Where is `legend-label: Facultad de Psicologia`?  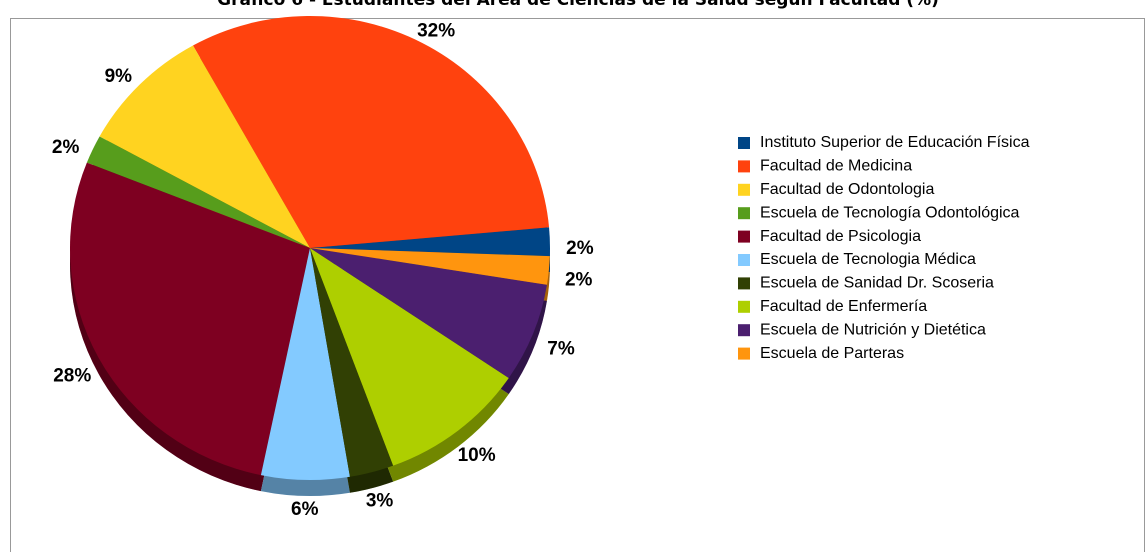
legend-label: Facultad de Psicologia is located at coordinates (840, 236).